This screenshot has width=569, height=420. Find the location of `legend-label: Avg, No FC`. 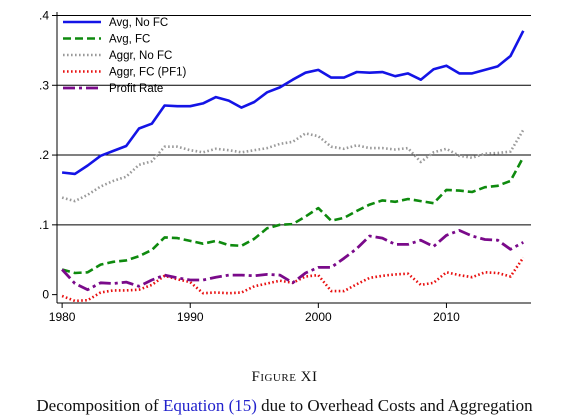

legend-label: Avg, No FC is located at coordinates (138, 23).